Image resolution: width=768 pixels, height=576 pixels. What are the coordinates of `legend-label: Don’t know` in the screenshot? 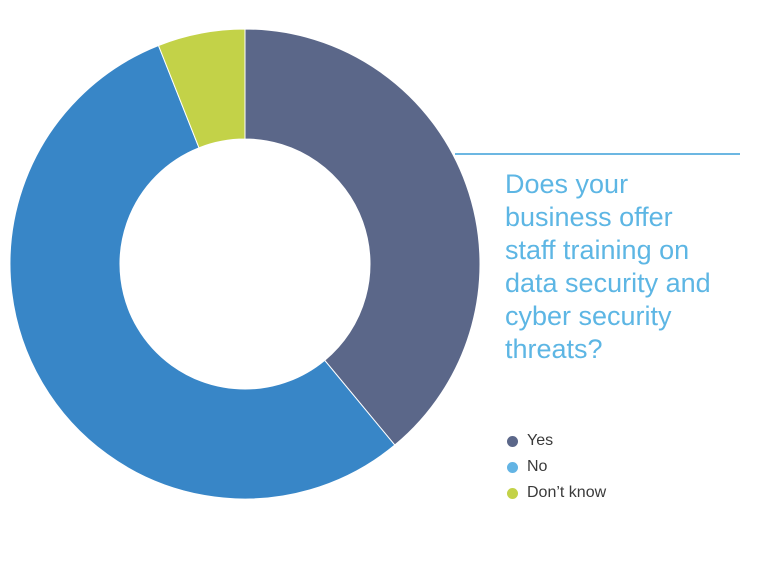 It's located at (567, 492).